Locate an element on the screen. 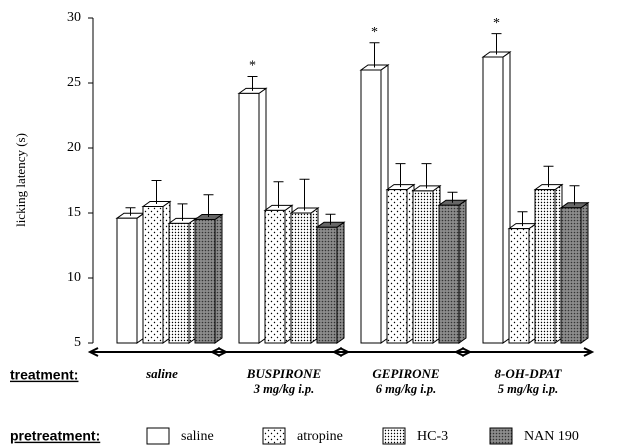  y-tick-label: 20 is located at coordinates (74, 147).